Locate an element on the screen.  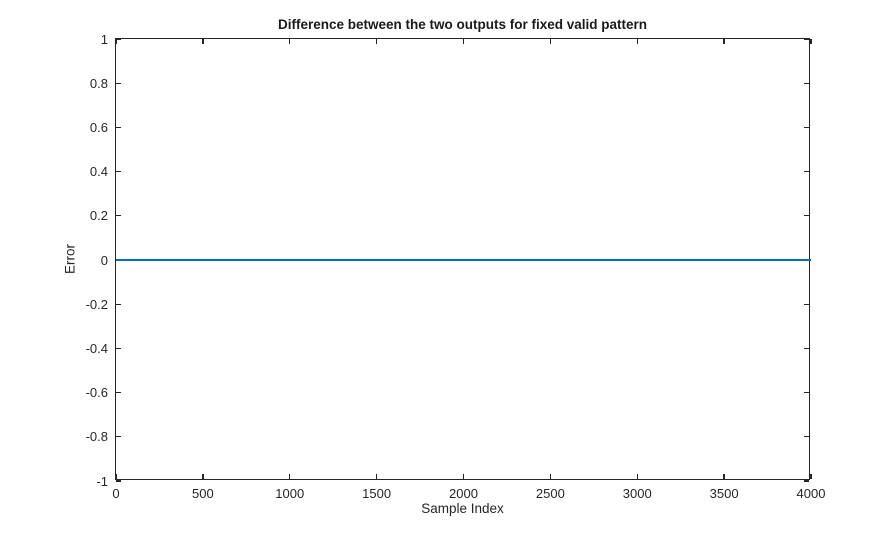
x-tick-label: 4000 is located at coordinates (811, 493).